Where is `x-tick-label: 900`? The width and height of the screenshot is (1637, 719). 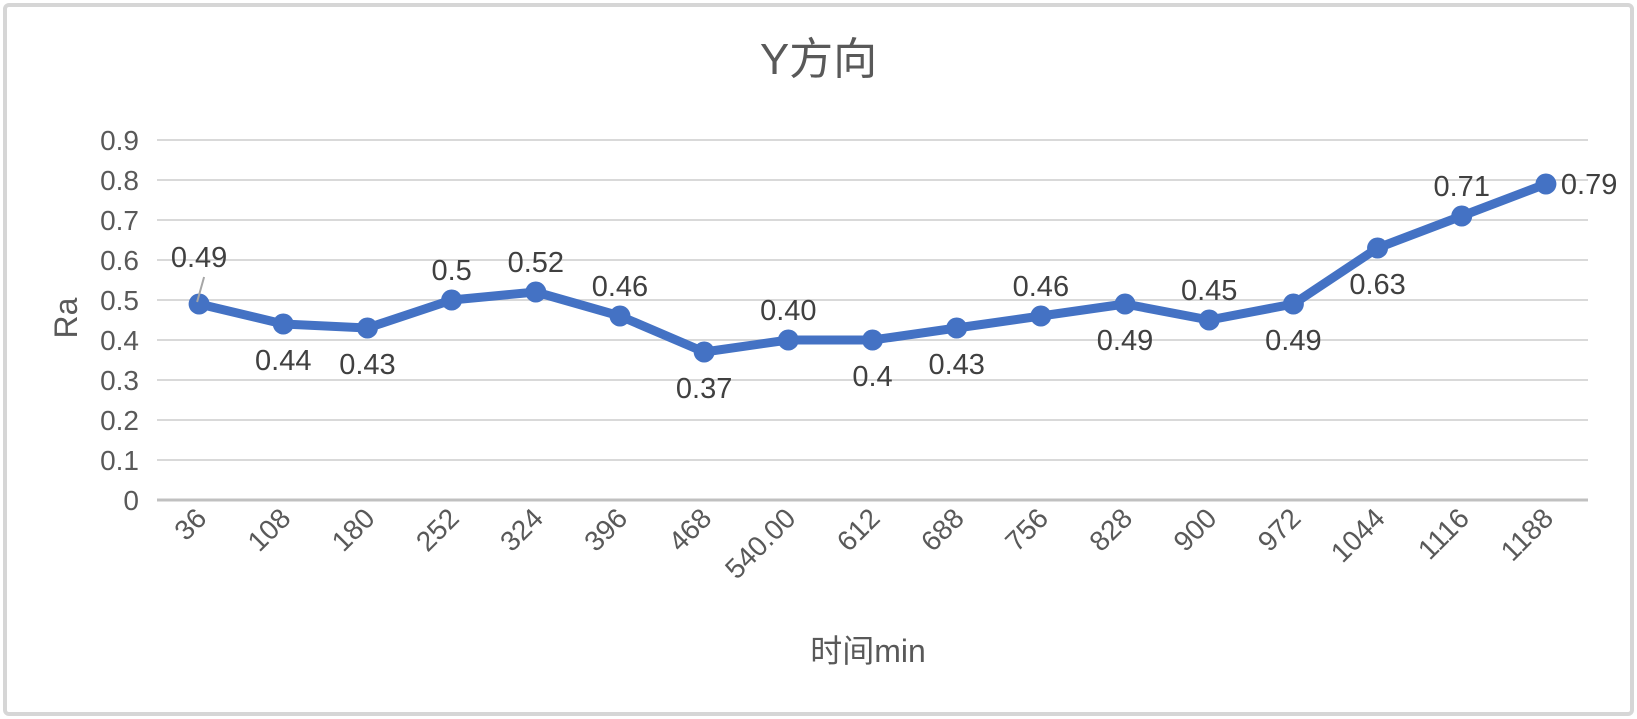
x-tick-label: 900 is located at coordinates (1194, 529).